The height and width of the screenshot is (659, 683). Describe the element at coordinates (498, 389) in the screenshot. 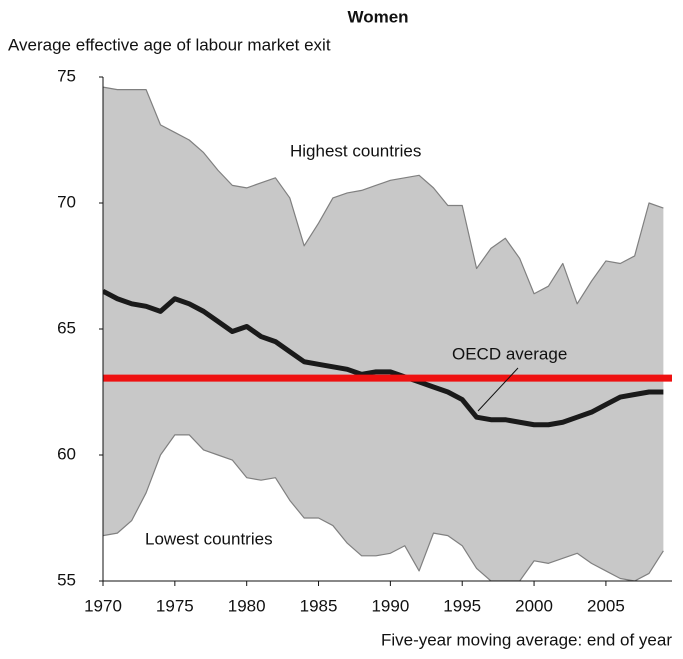

I see `annotation-leader` at that location.